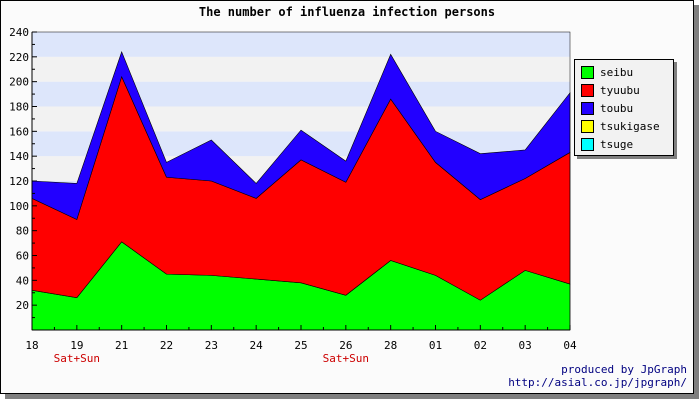 Image resolution: width=700 pixels, height=400 pixels. What do you see at coordinates (76, 345) in the screenshot?
I see `x-tick-label: 19` at bounding box center [76, 345].